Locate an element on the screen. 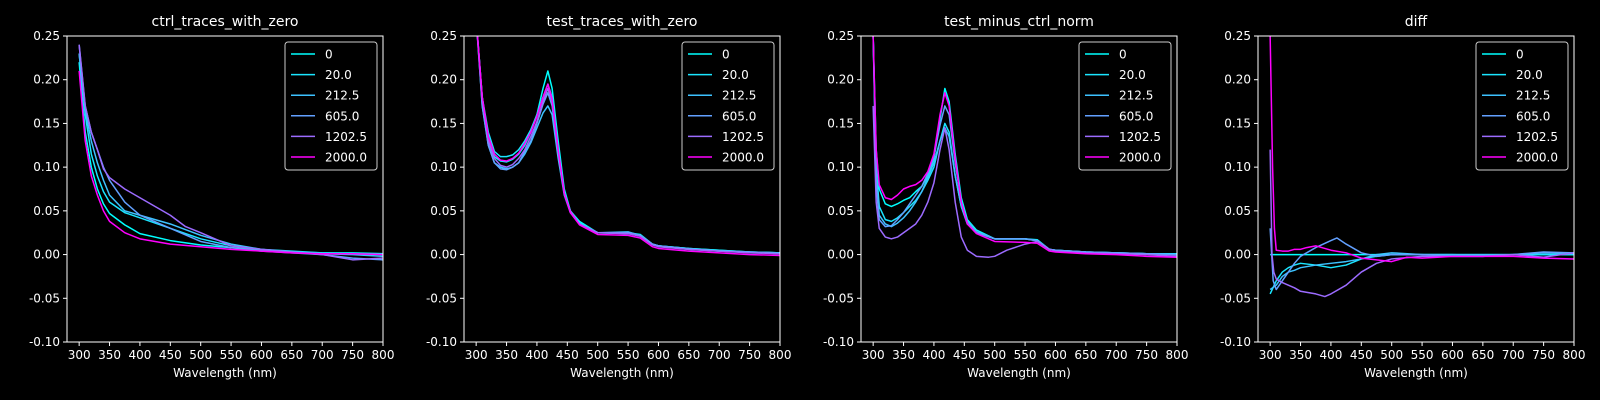 The width and height of the screenshot is (1600, 400). chart-title: test_traces_with_zero is located at coordinates (622, 22).